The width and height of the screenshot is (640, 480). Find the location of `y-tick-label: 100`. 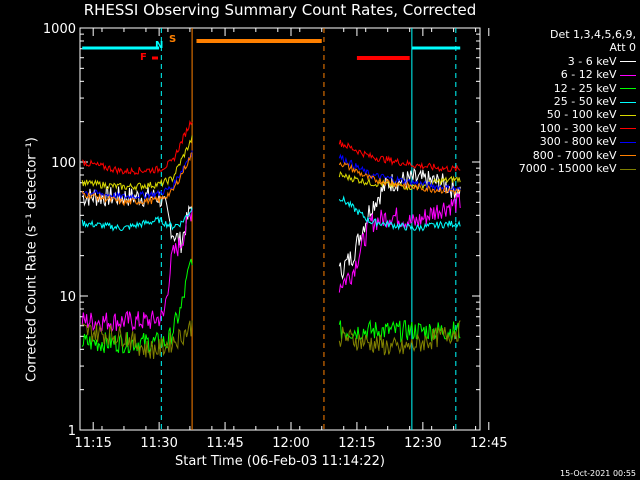

y-tick-label: 100 is located at coordinates (63, 163).